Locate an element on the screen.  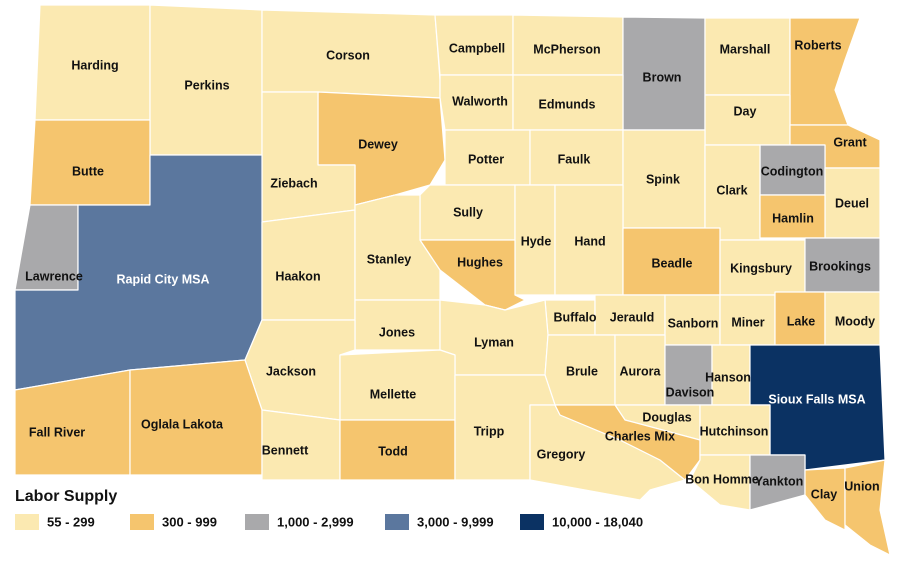
county-label: Bennett is located at coordinates (285, 450).